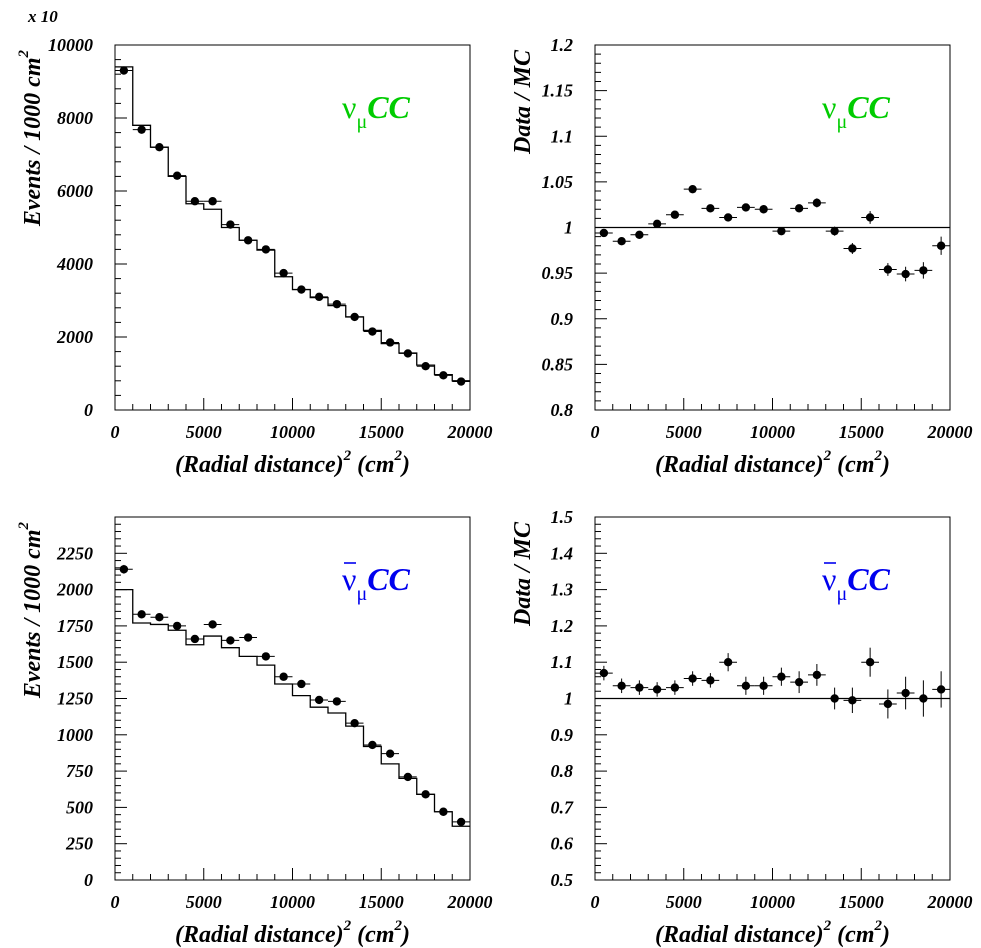 The width and height of the screenshot is (981, 948). What do you see at coordinates (292, 698) in the screenshot?
I see `plot-frame` at bounding box center [292, 698].